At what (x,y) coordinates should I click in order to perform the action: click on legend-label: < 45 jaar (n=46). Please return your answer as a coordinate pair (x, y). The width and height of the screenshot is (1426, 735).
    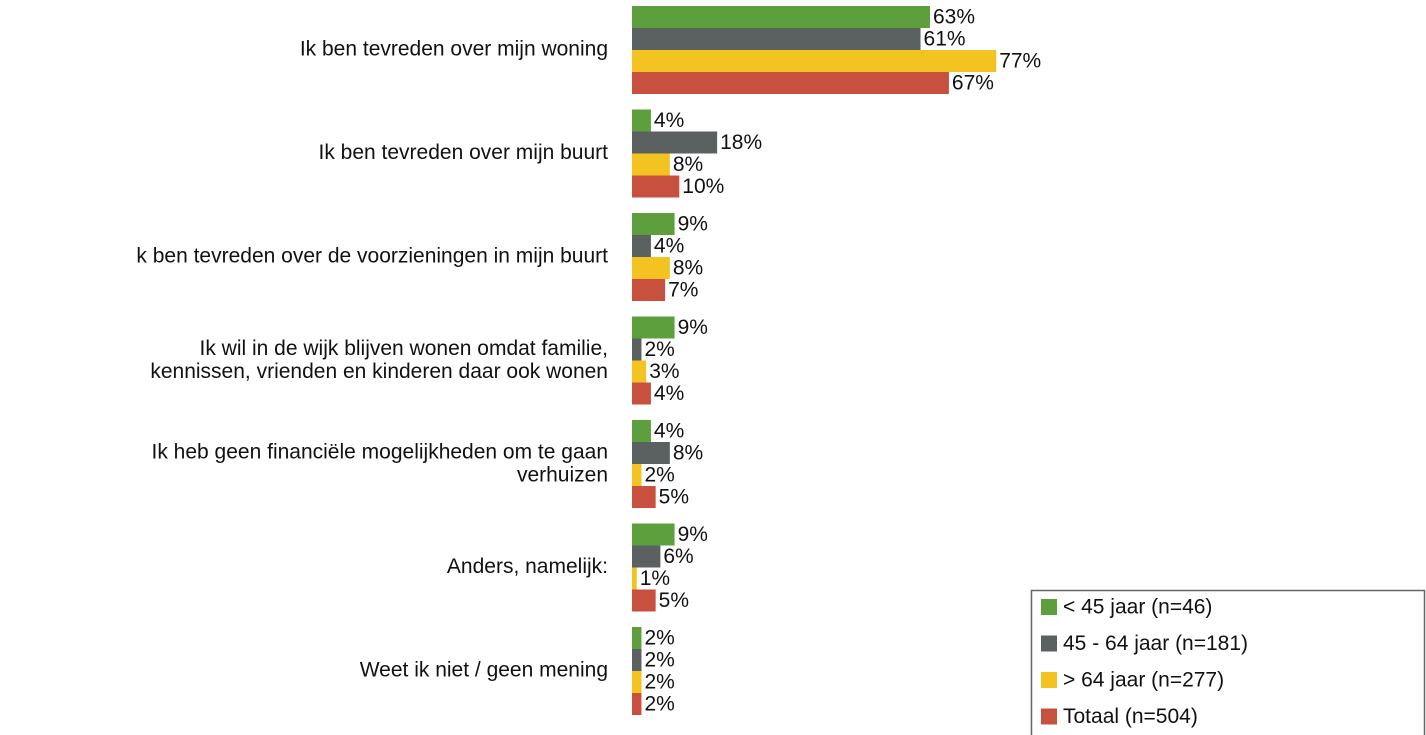
    Looking at the image, I should click on (1137, 607).